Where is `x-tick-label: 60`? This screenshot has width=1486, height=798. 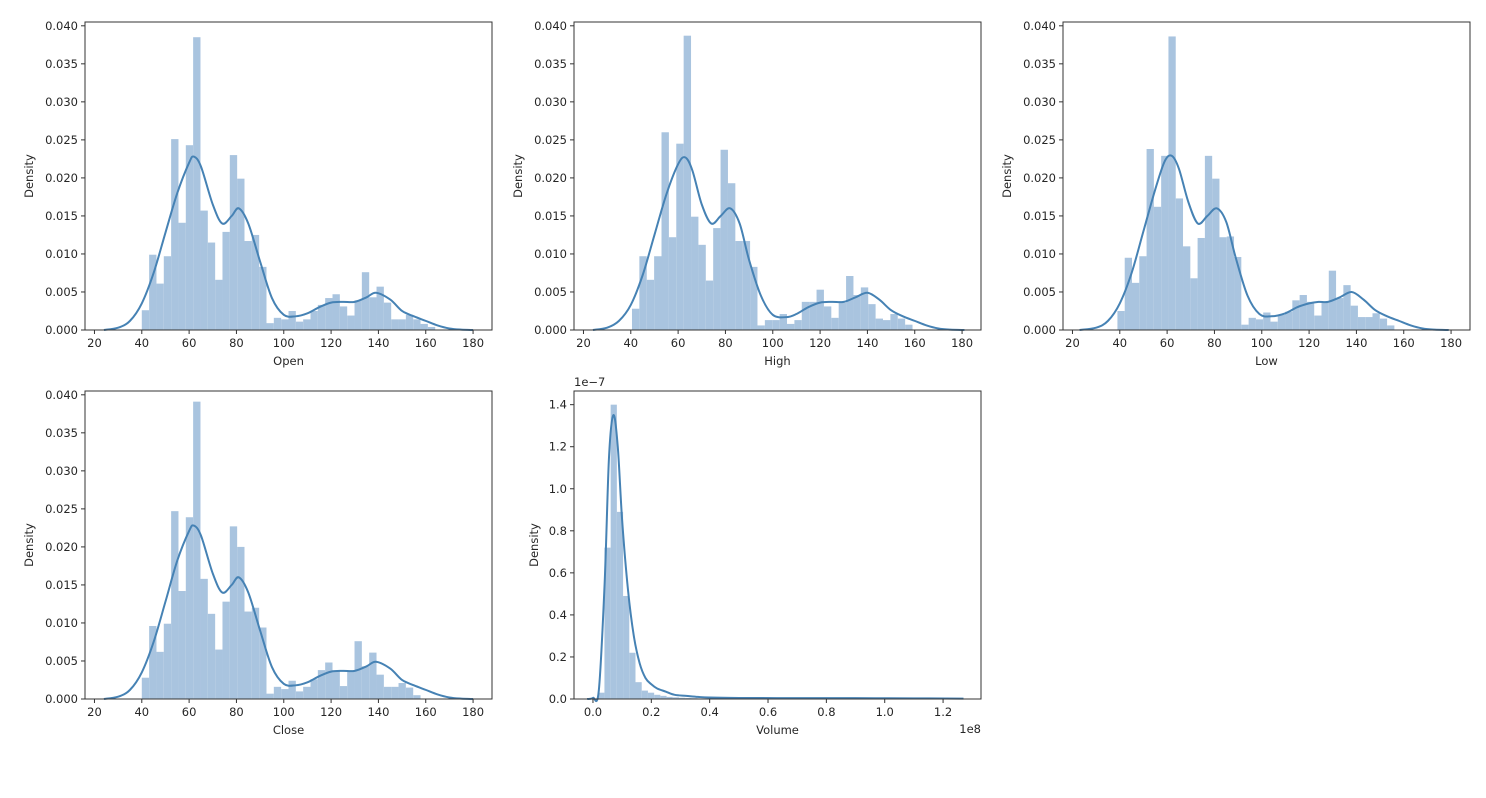
x-tick-label: 60 is located at coordinates (189, 712).